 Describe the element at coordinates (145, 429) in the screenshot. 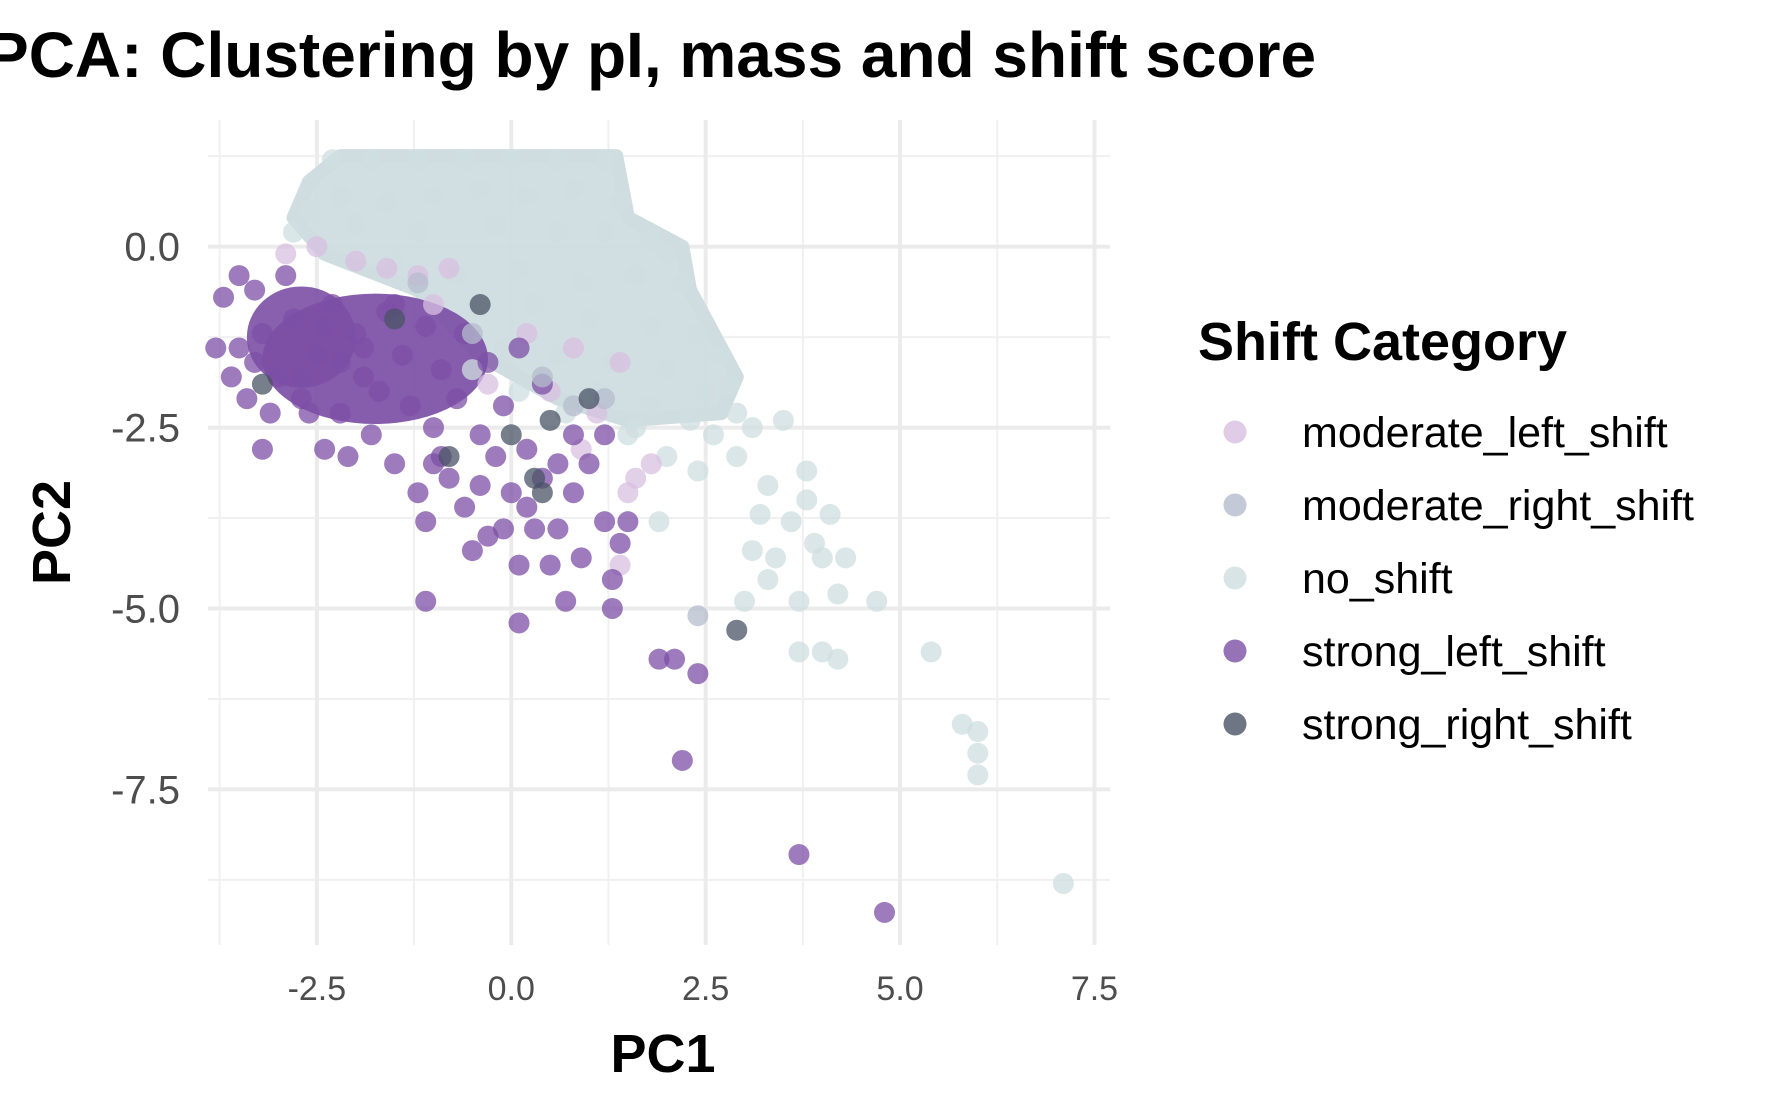

I see `y-tick-label: -2.5` at that location.